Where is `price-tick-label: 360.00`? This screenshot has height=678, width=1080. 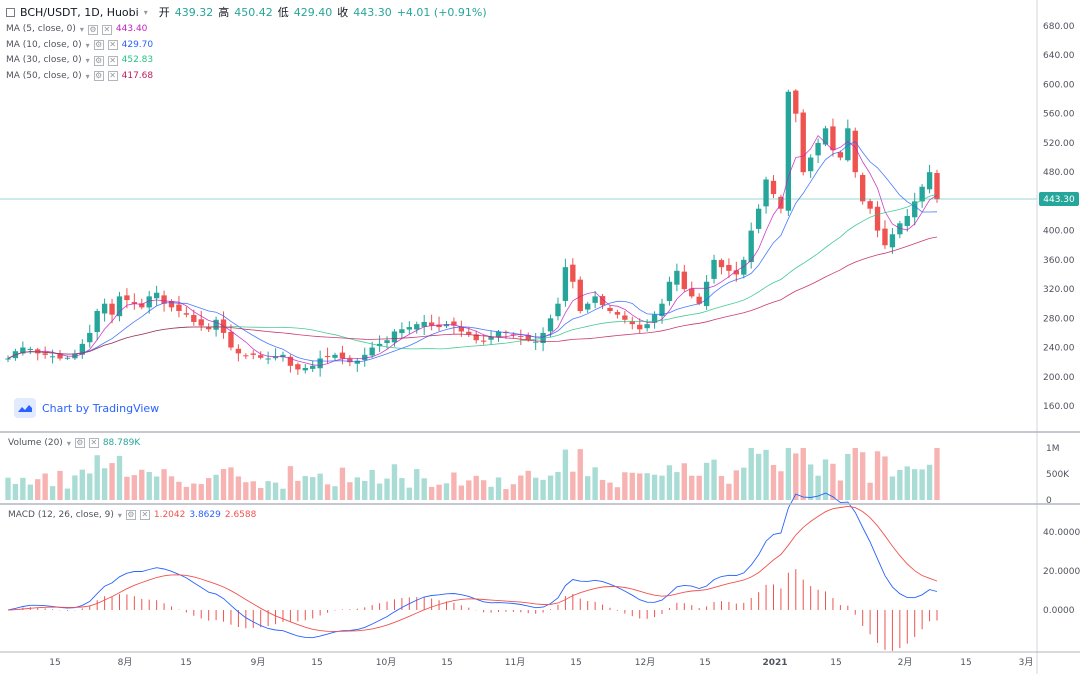
price-tick-label: 360.00 is located at coordinates (1059, 261).